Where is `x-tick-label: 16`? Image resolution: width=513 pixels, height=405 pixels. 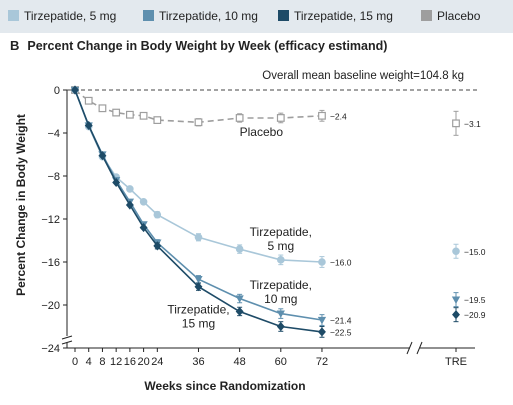 x-tick-label: 16 is located at coordinates (130, 362).